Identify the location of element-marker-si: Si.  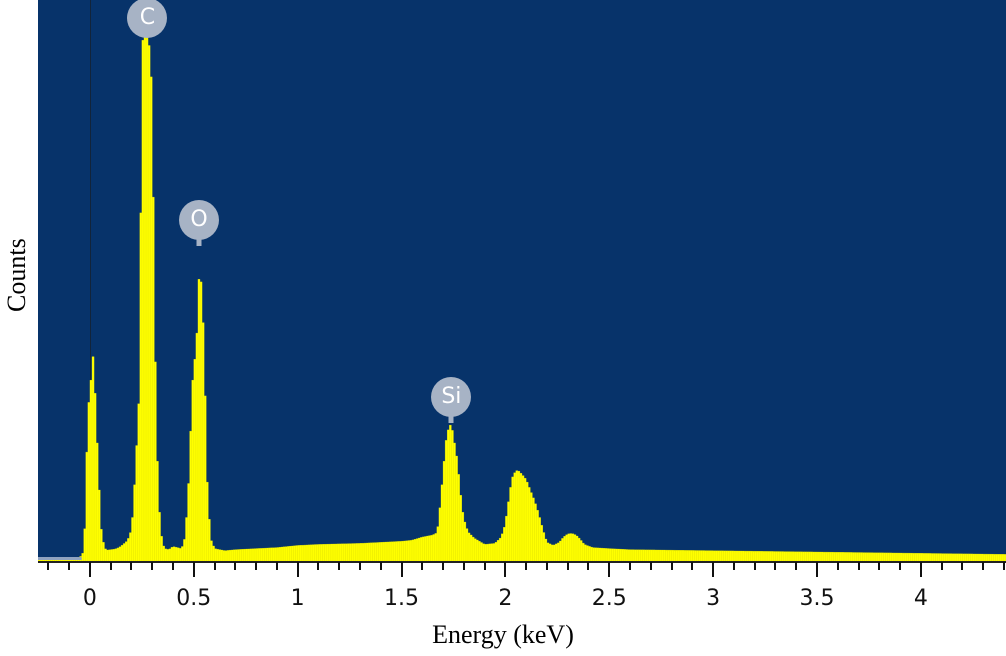
(451, 397).